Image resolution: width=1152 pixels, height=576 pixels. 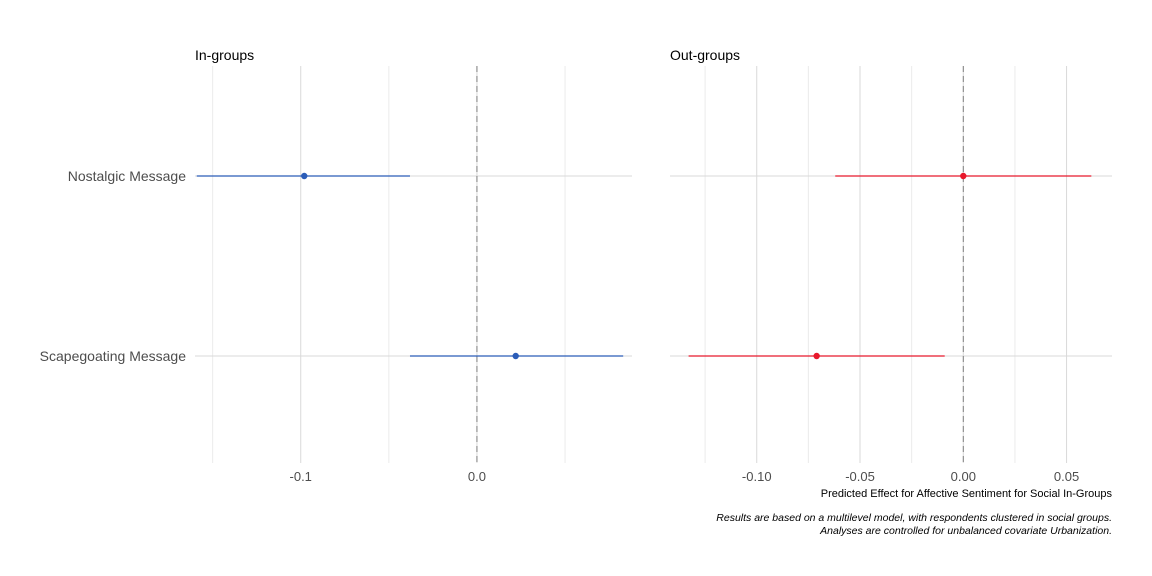 I want to click on out-groups-x-tick-label: -0.05, so click(x=860, y=476).